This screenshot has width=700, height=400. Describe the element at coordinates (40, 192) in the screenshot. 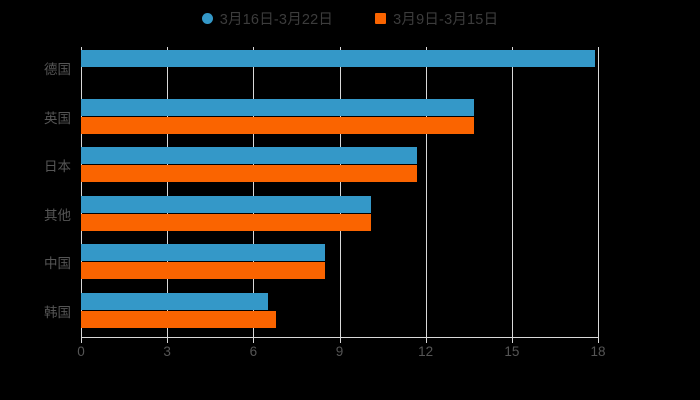

I see `y-axis-labels: 德国英国日本其他中国韩国` at that location.